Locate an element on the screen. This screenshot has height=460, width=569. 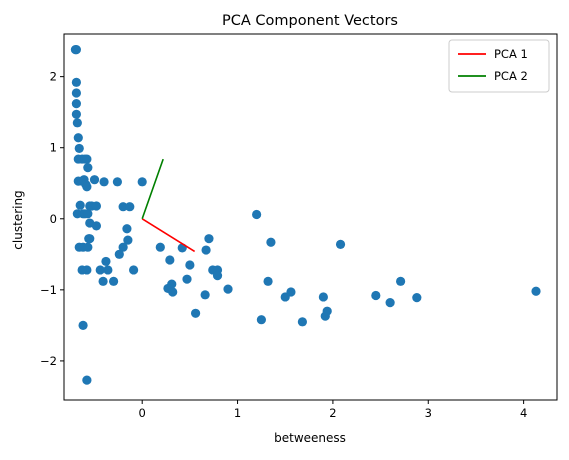
y-axis-label: clustering is located at coordinates (18, 219).